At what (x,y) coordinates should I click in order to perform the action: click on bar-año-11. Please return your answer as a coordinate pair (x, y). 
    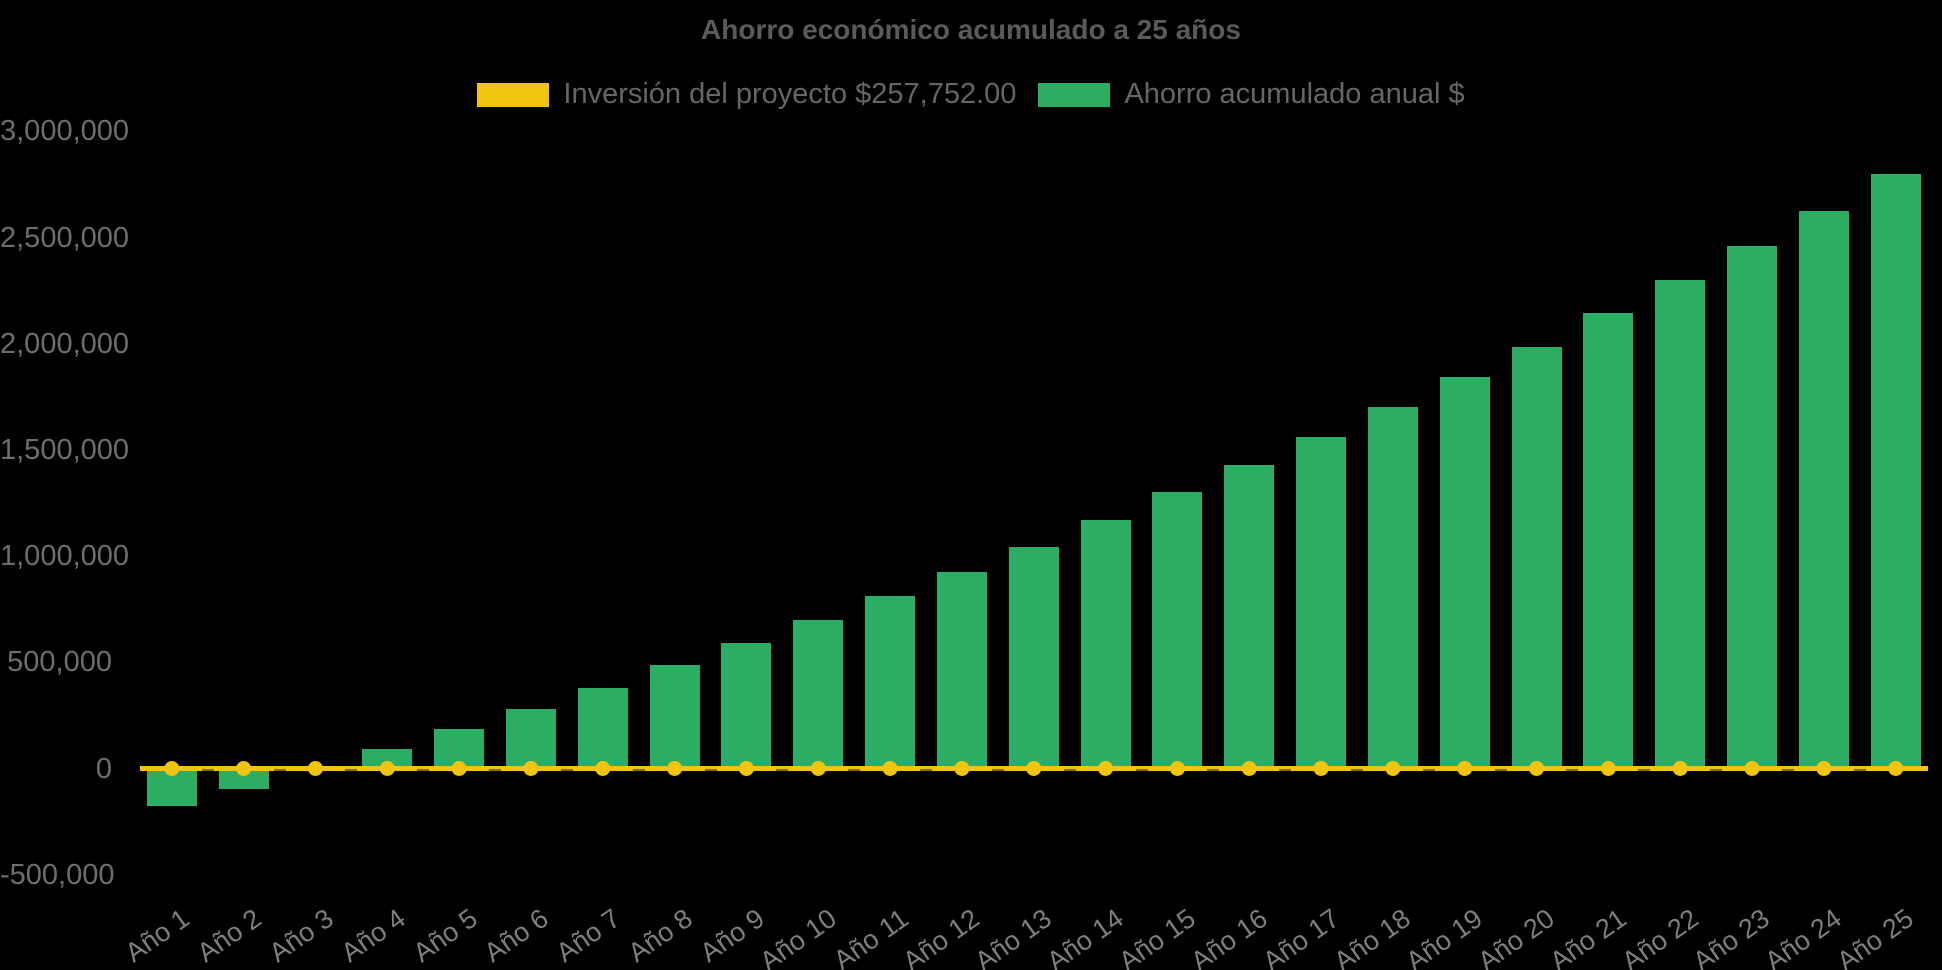
    Looking at the image, I should click on (890, 682).